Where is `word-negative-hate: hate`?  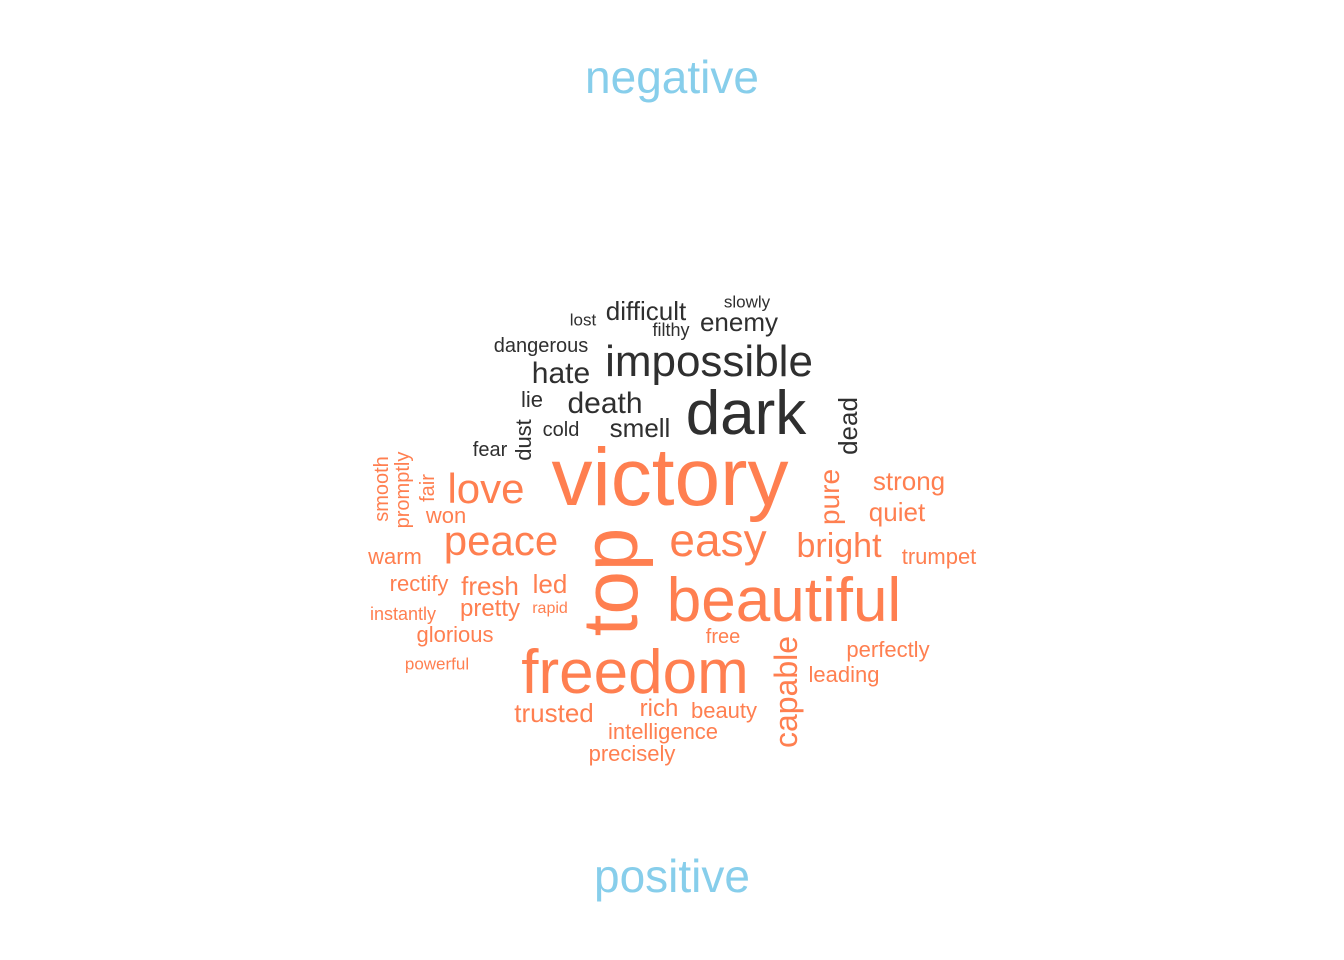 word-negative-hate: hate is located at coordinates (561, 373).